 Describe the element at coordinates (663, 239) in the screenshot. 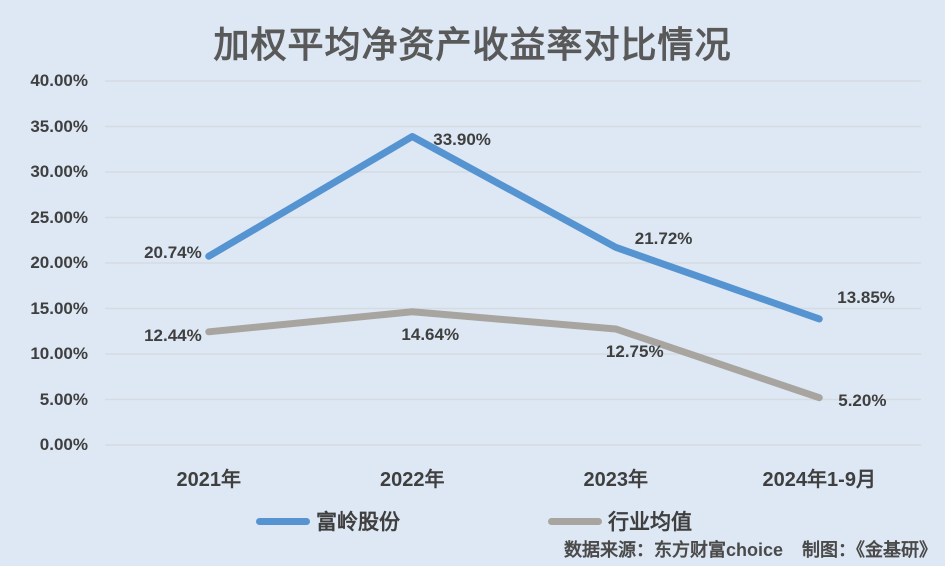

I see `data-label: 21.72%` at that location.